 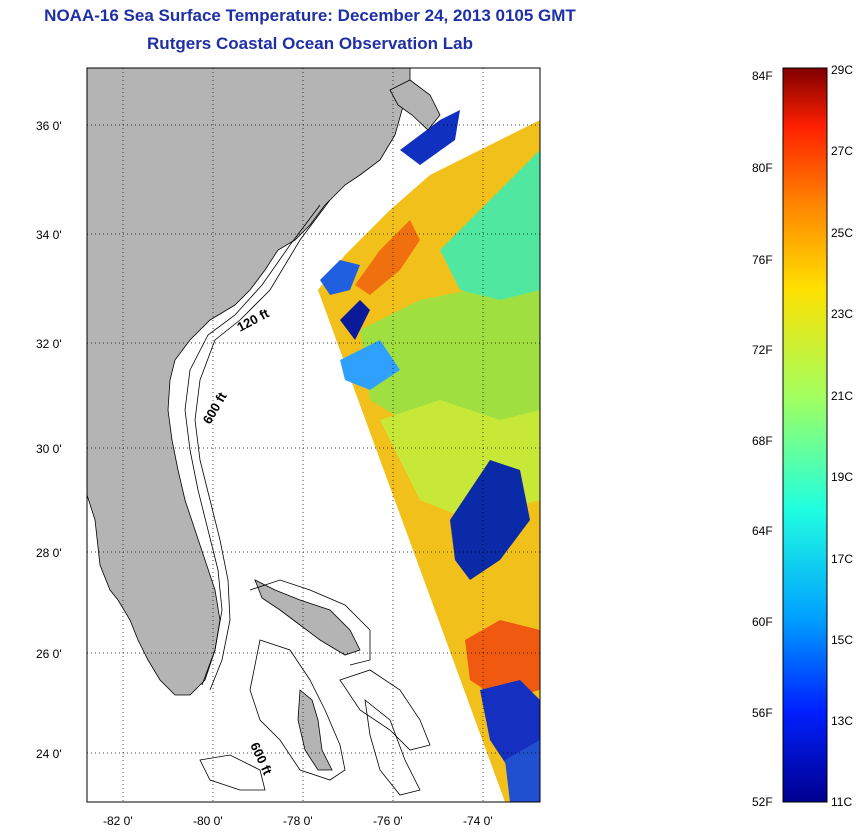 What do you see at coordinates (762, 350) in the screenshot?
I see `colorbar-f-label: 72F` at bounding box center [762, 350].